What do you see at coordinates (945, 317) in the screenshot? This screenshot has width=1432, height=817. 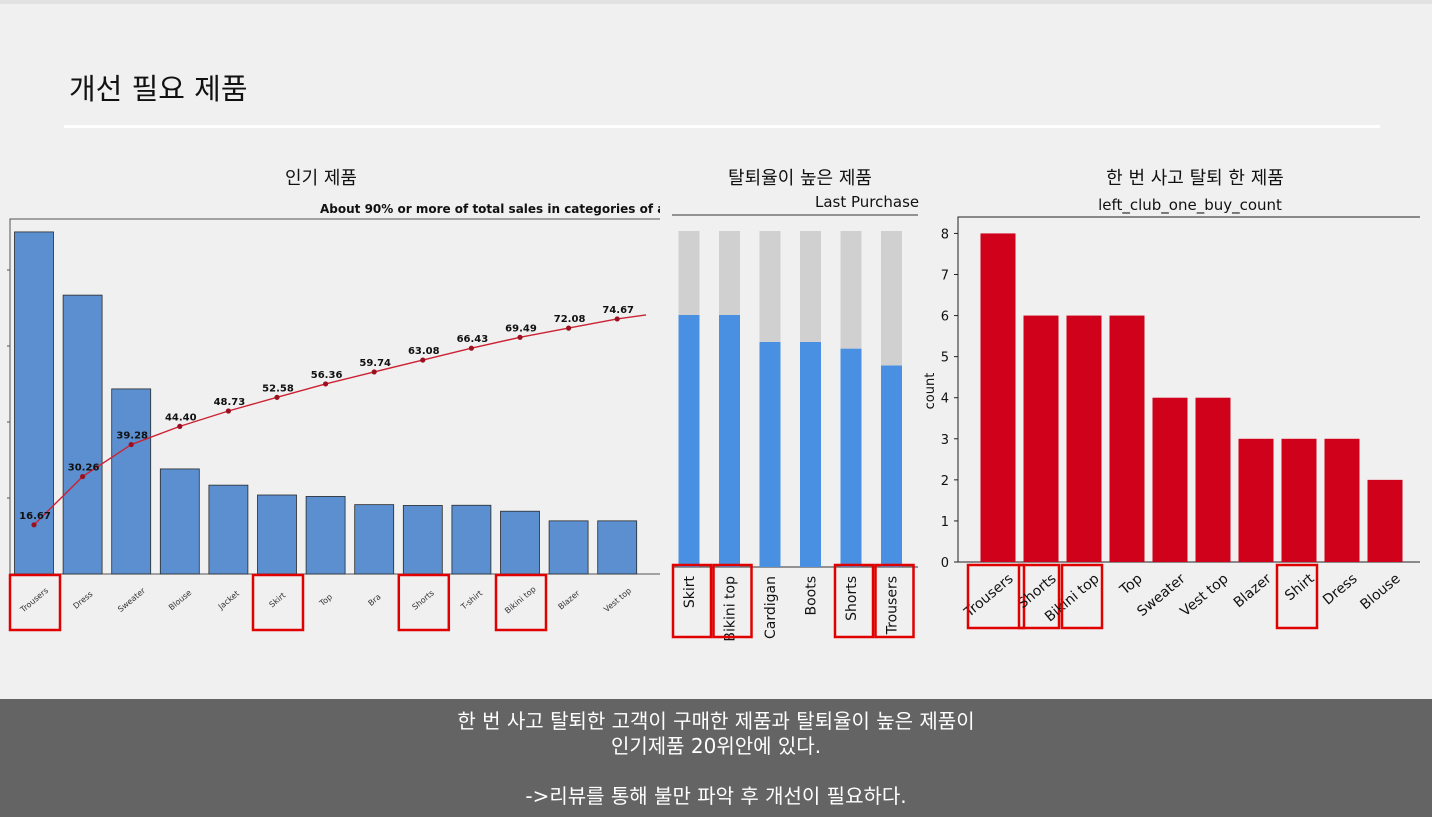 I see `y-tick-label: 6` at bounding box center [945, 317].